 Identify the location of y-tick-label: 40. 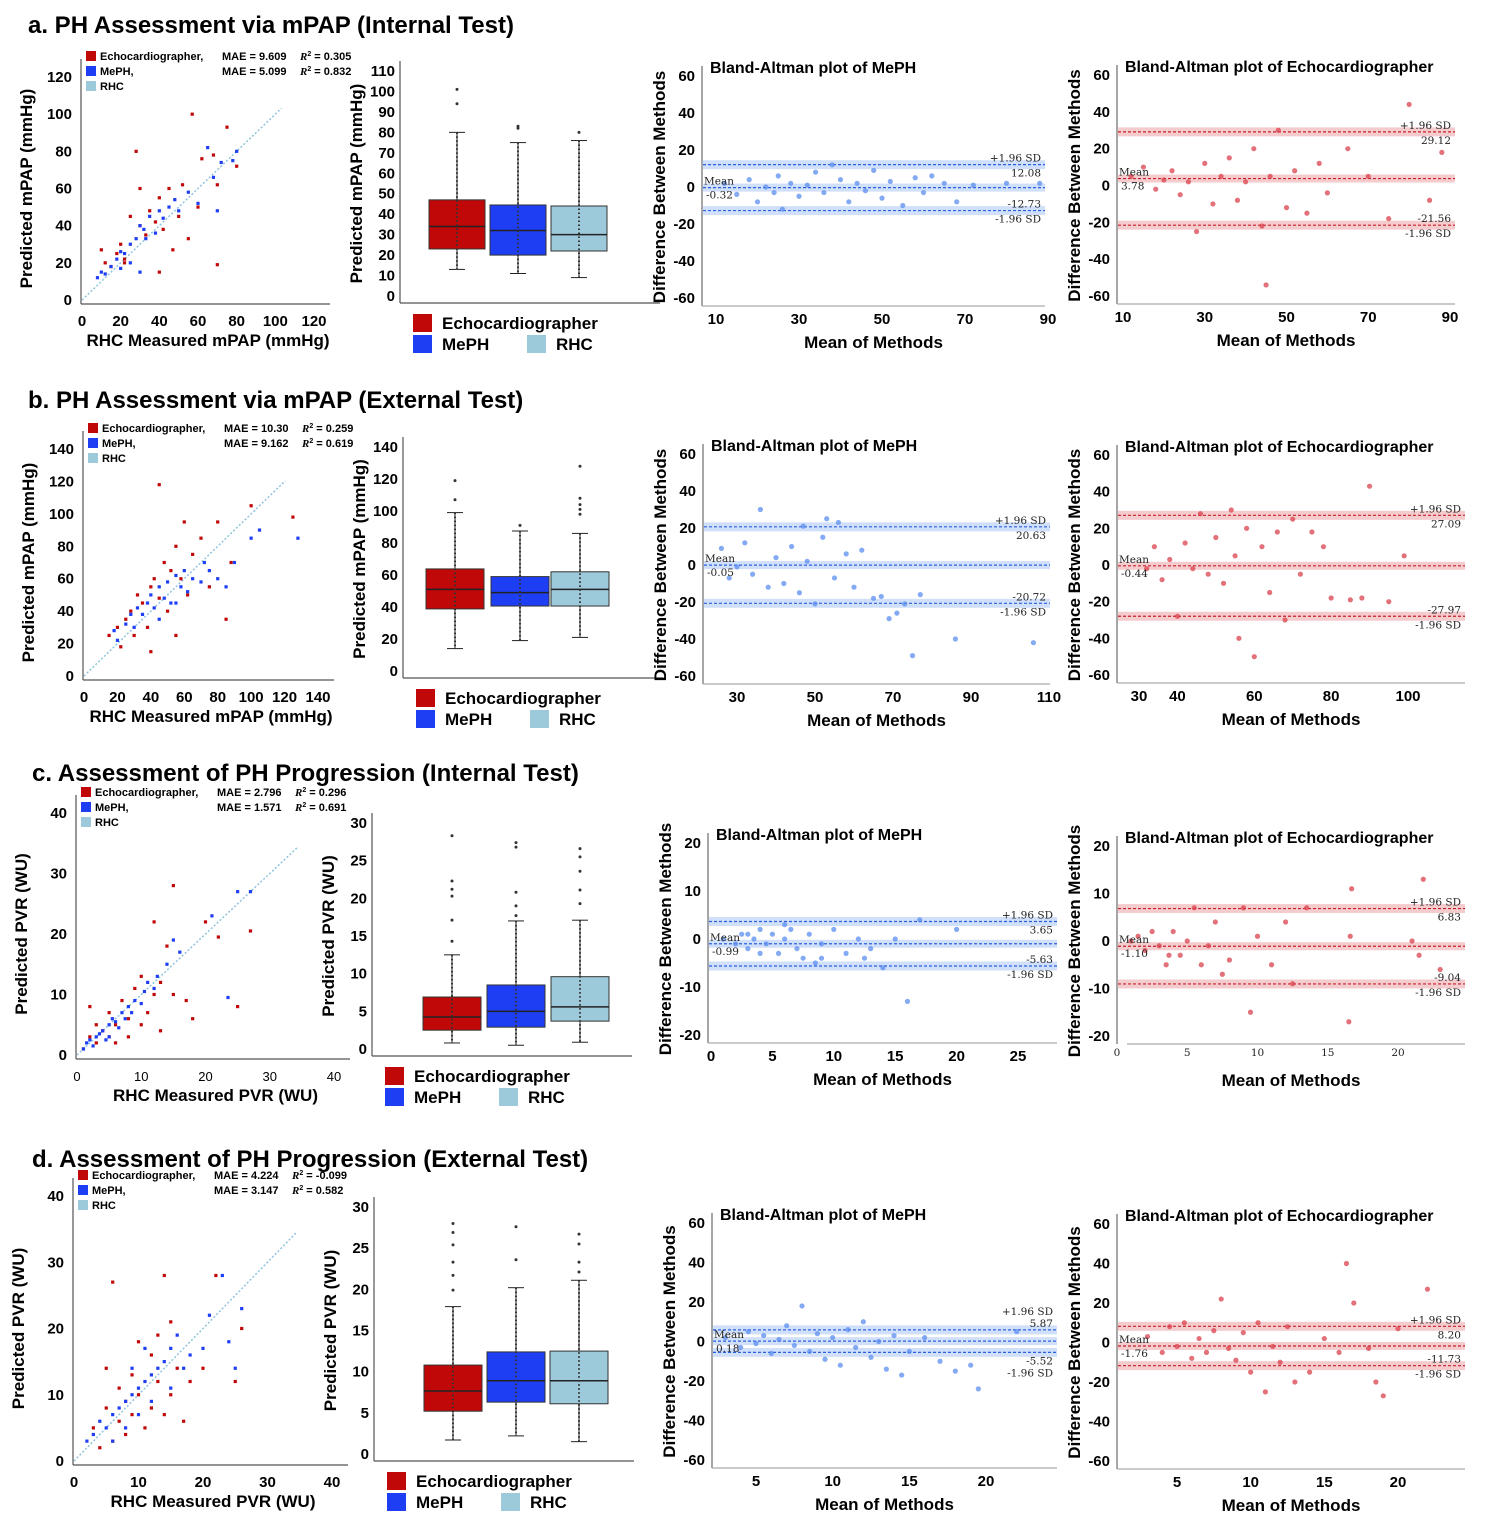
(55, 1196).